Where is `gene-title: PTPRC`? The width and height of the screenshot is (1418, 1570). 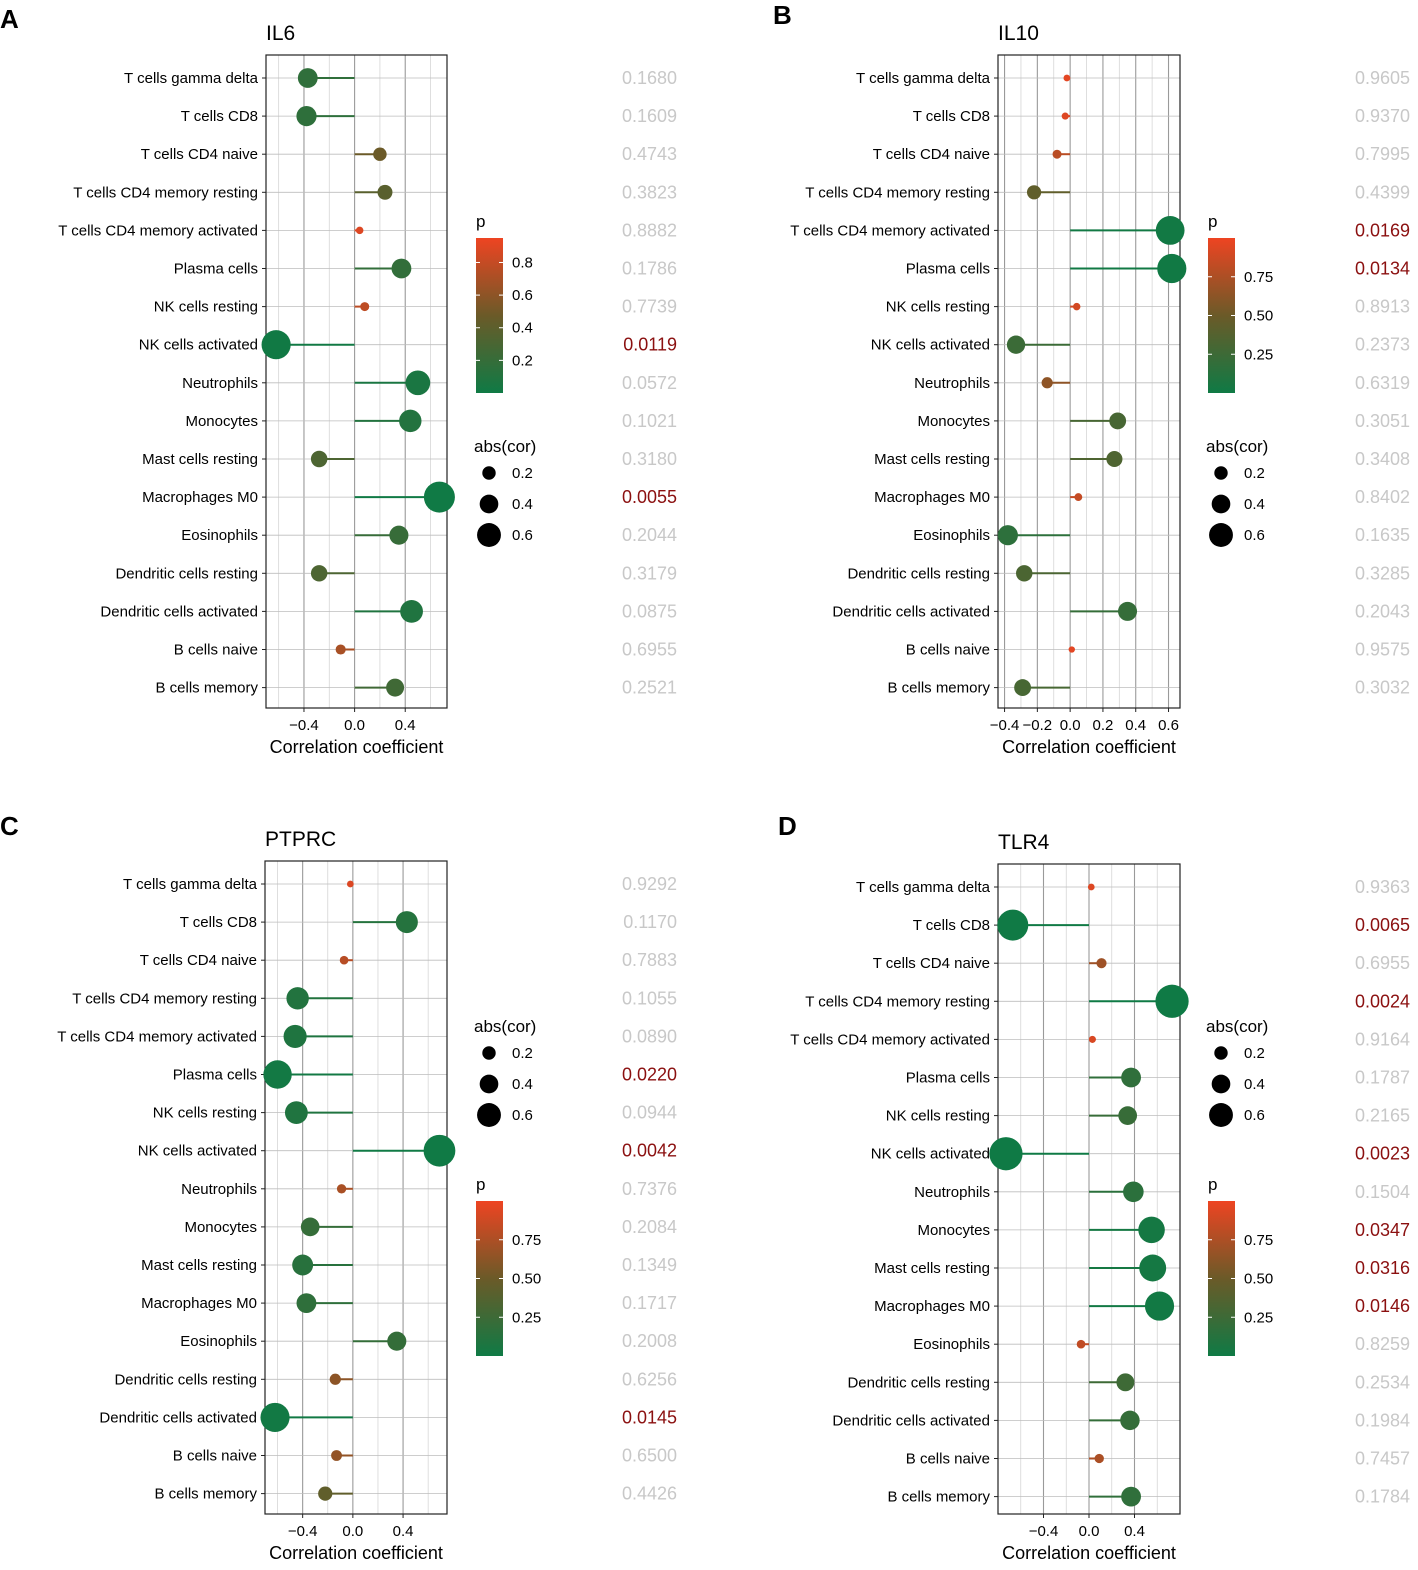 gene-title: PTPRC is located at coordinates (300, 839).